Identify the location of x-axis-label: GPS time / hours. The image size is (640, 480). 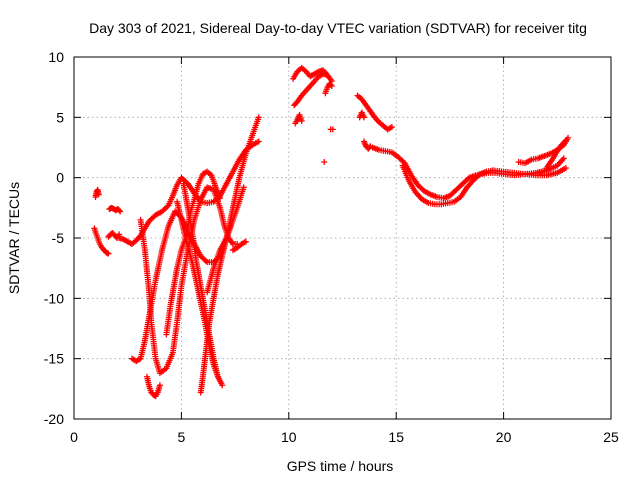
(340, 466).